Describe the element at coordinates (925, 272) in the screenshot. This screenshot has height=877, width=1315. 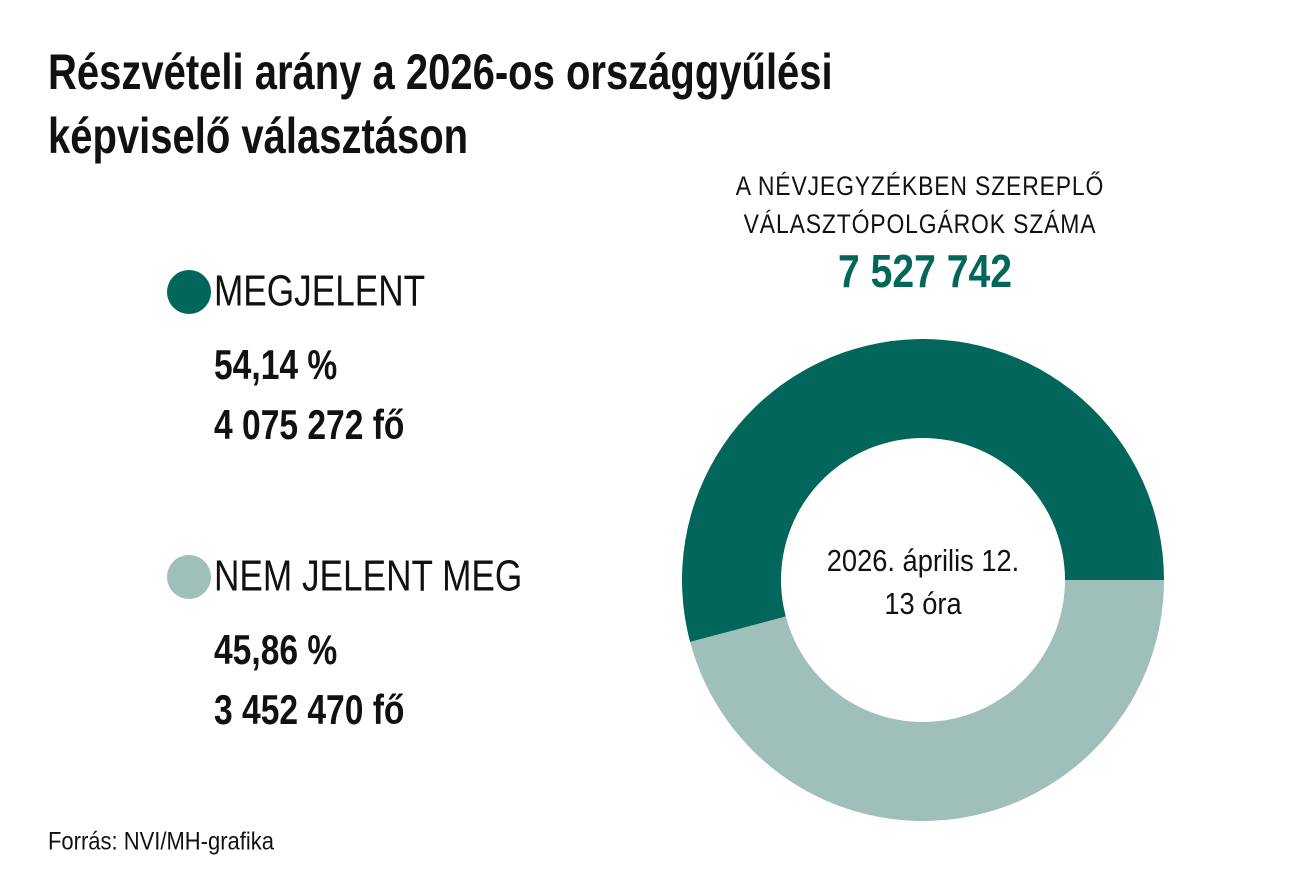
I see `total-label: 7 527 742` at that location.